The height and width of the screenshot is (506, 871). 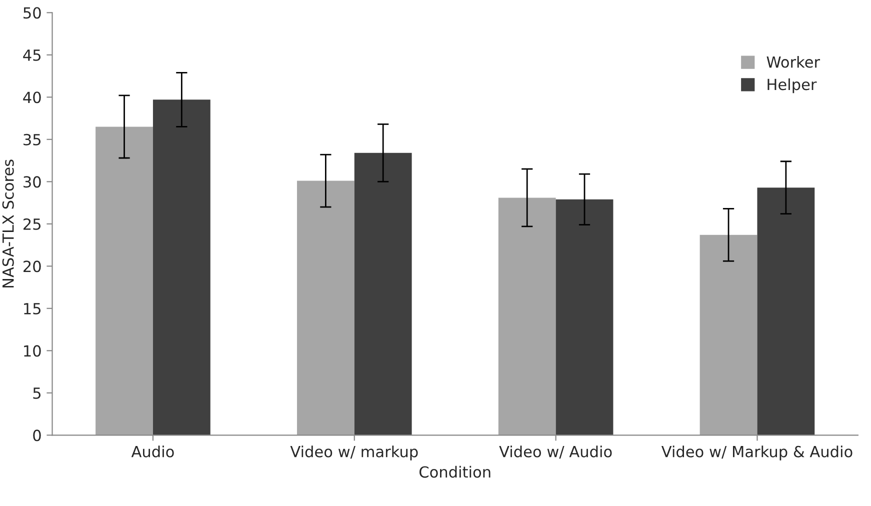 I want to click on y-tick-label: 25, so click(x=32, y=224).